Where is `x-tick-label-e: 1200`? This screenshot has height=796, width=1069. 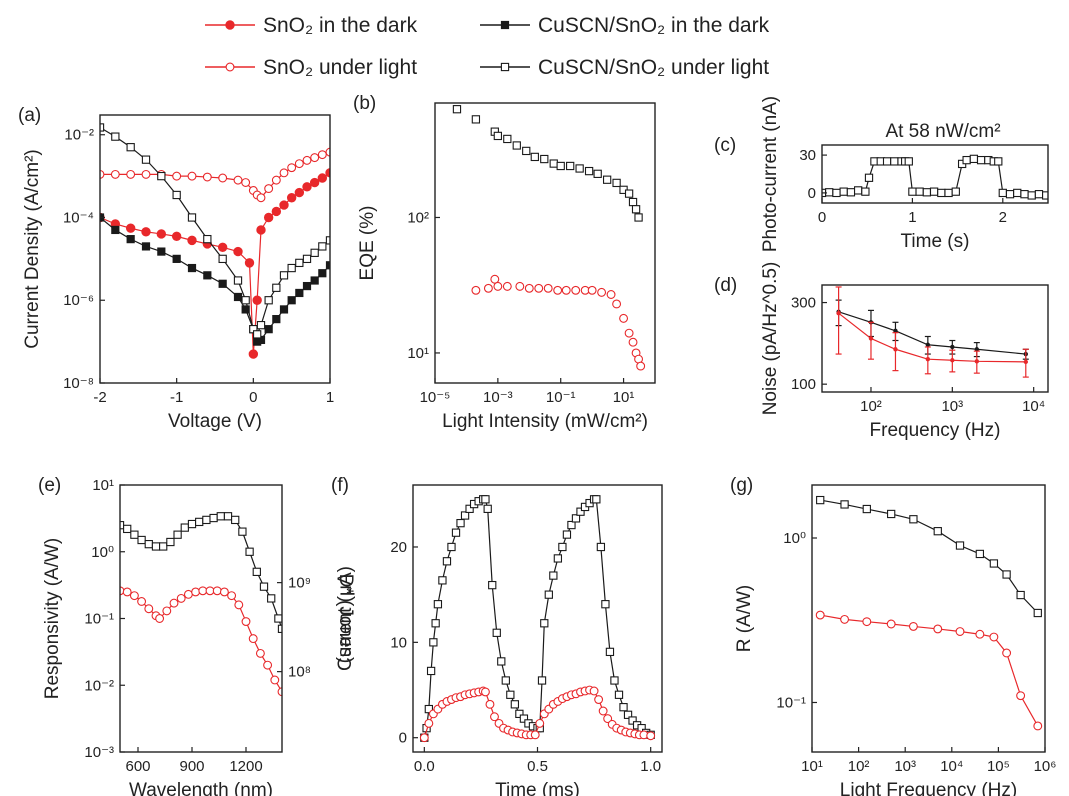
x-tick-label-e: 1200 is located at coordinates (245, 766).